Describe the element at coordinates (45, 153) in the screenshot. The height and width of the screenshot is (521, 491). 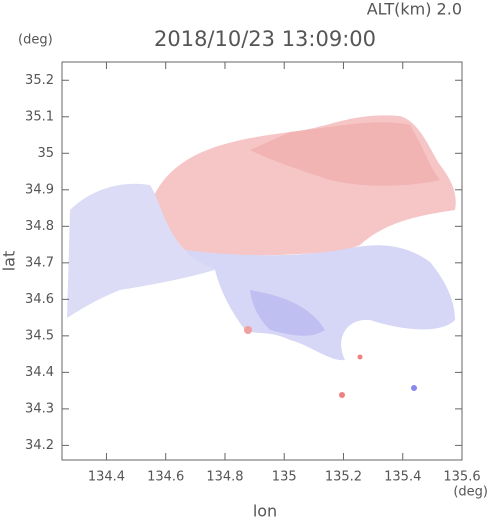
I see `y-tick-label: 35` at that location.